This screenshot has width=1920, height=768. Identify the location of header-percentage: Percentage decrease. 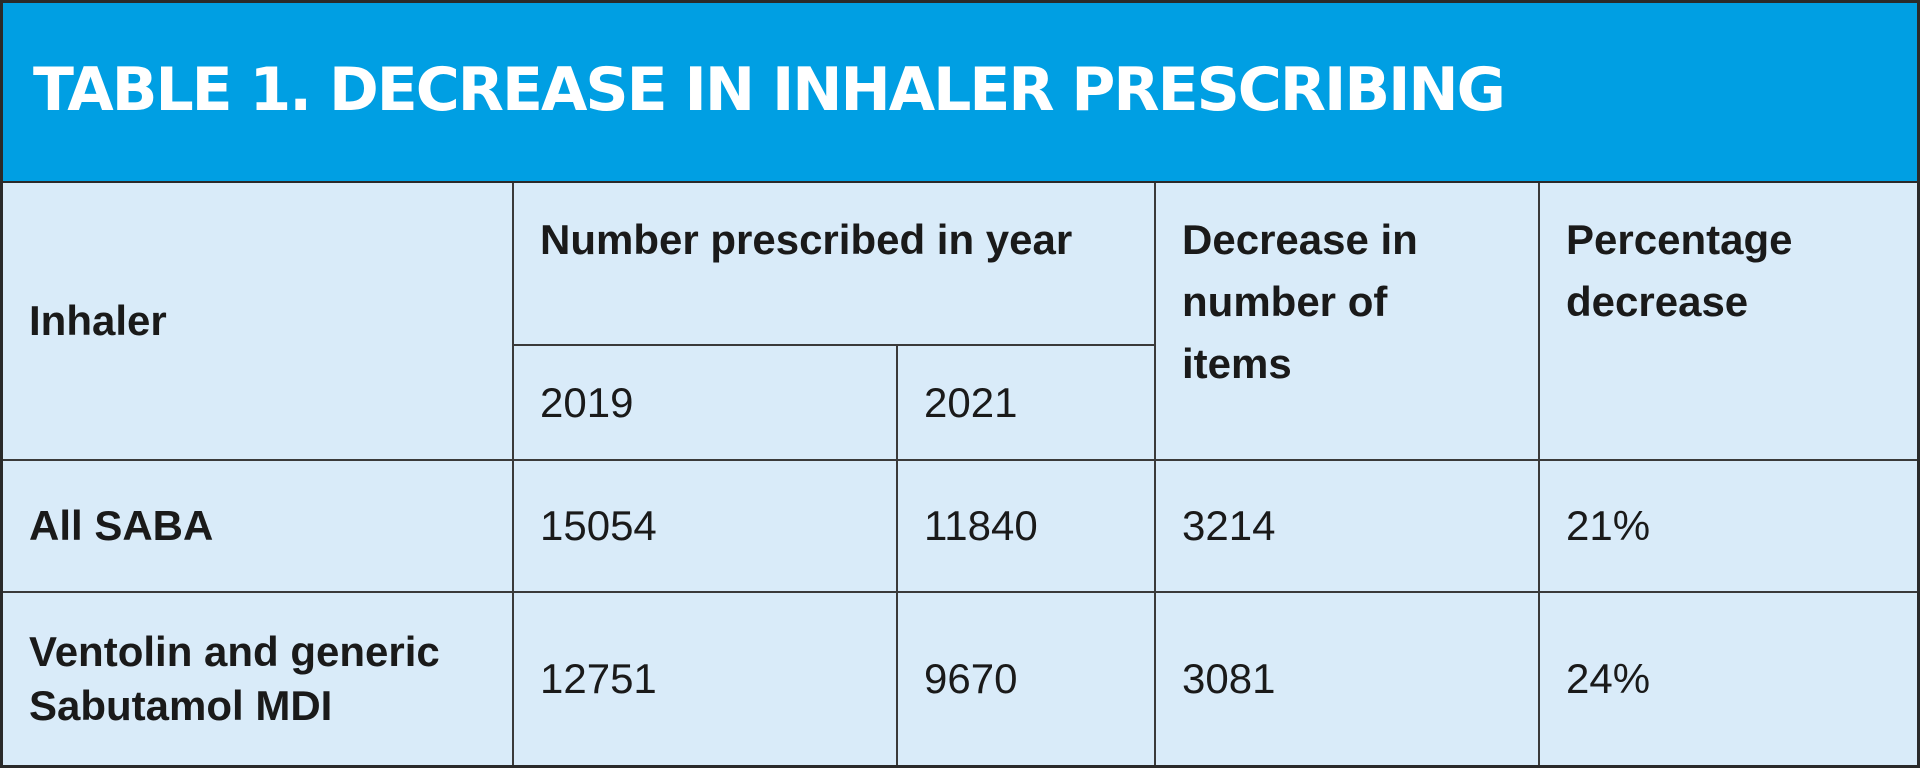
(1727, 322).